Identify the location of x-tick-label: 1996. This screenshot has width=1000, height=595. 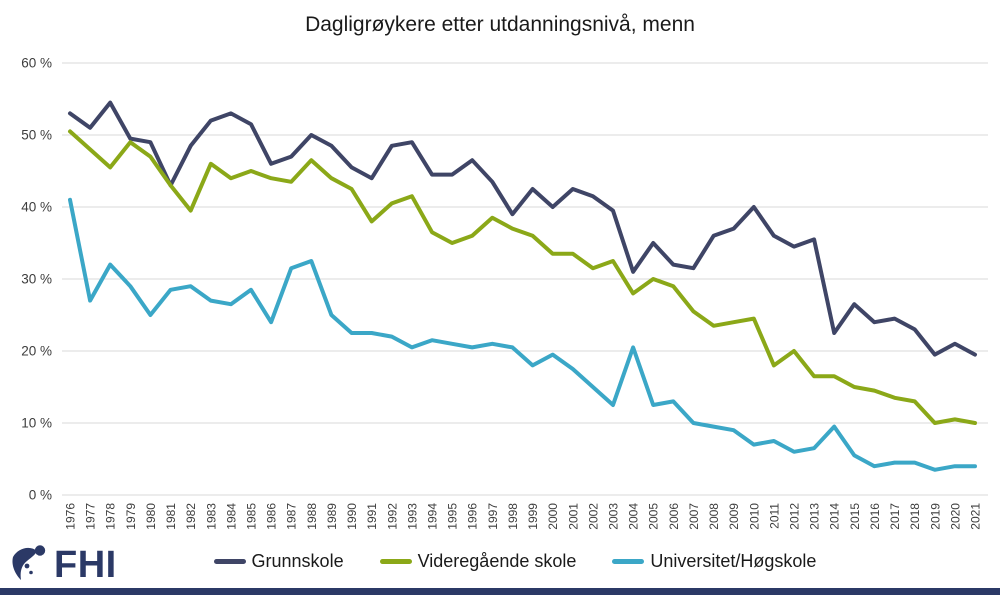
(473, 516).